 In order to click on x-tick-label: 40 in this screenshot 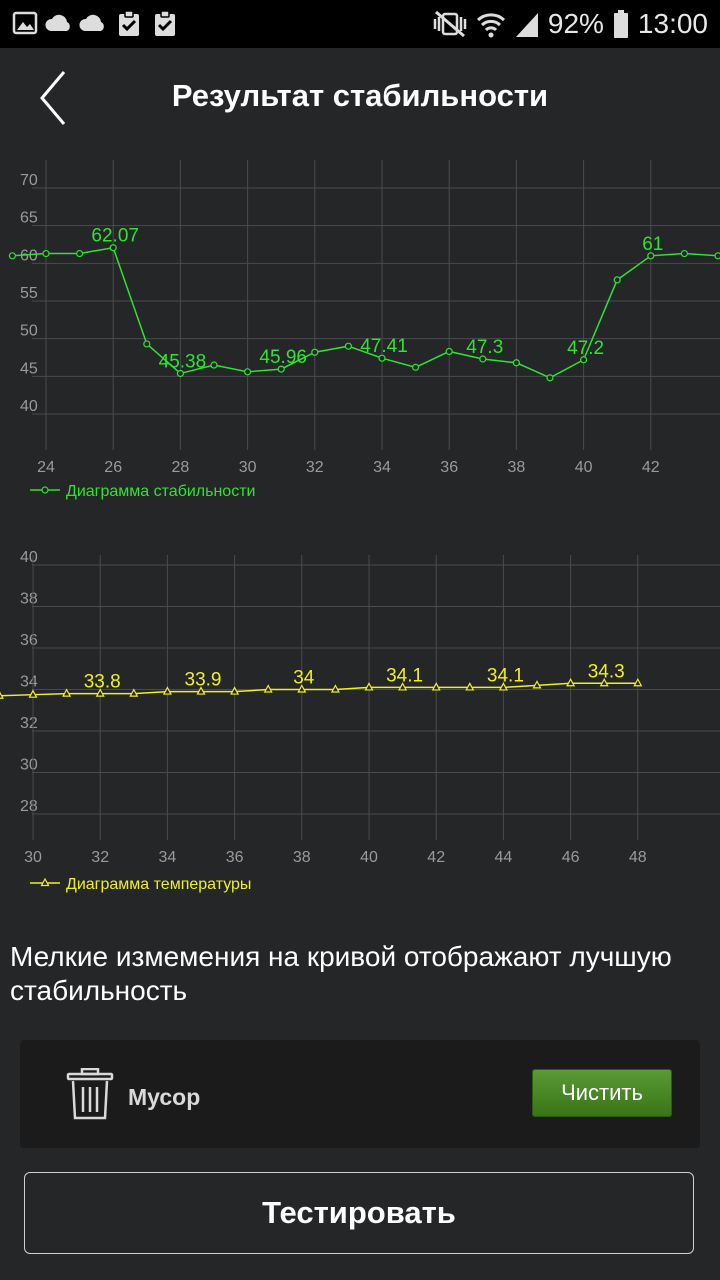, I will do `click(584, 467)`.